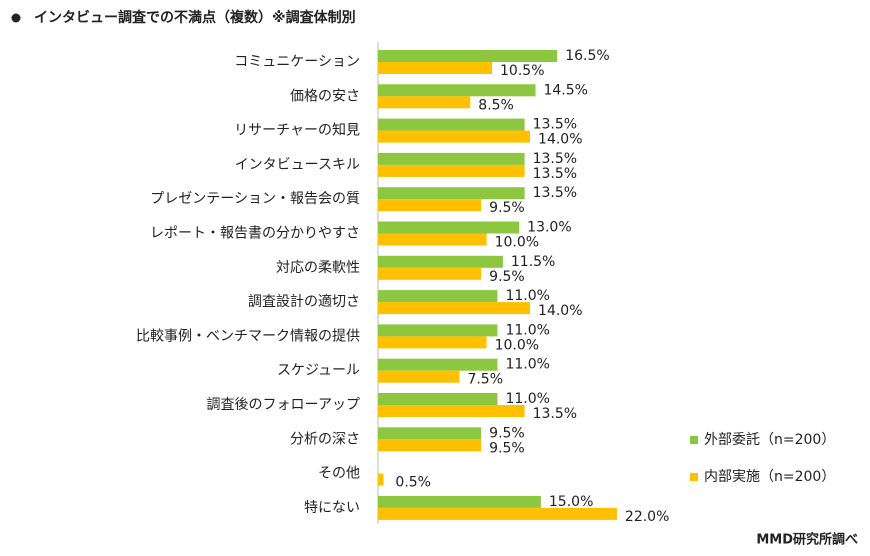 The height and width of the screenshot is (556, 870). What do you see at coordinates (195, 17) in the screenshot?
I see `chart-title: インタビュー調査での不満点（複数）※調査体制別` at bounding box center [195, 17].